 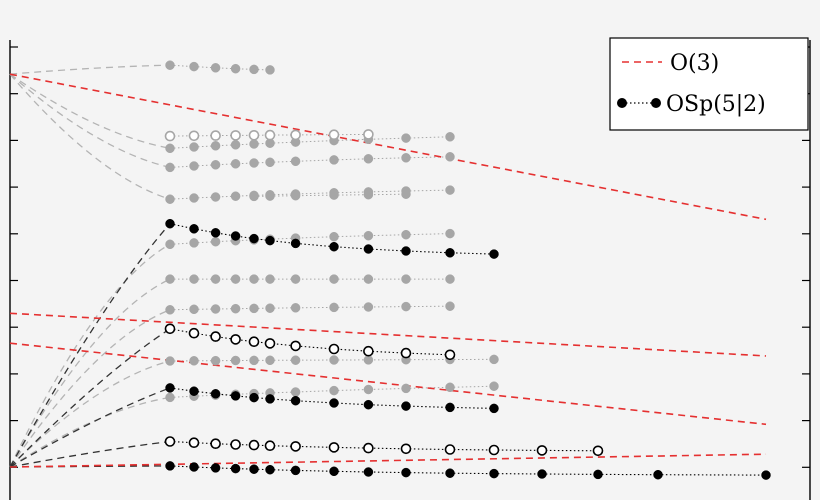 What do you see at coordinates (656, 103) in the screenshot?
I see `legend-osp-marker-right` at bounding box center [656, 103].